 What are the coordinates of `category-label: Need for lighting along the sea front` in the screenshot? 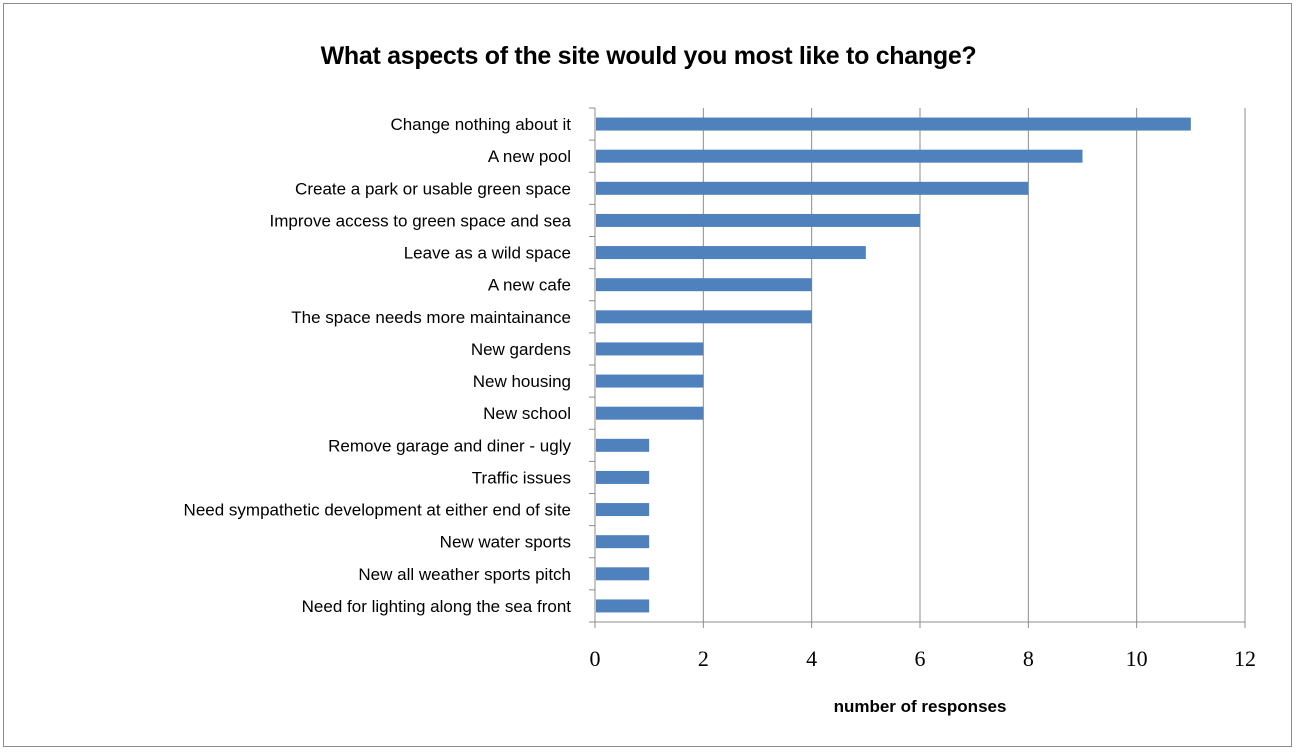 It's located at (437, 606).